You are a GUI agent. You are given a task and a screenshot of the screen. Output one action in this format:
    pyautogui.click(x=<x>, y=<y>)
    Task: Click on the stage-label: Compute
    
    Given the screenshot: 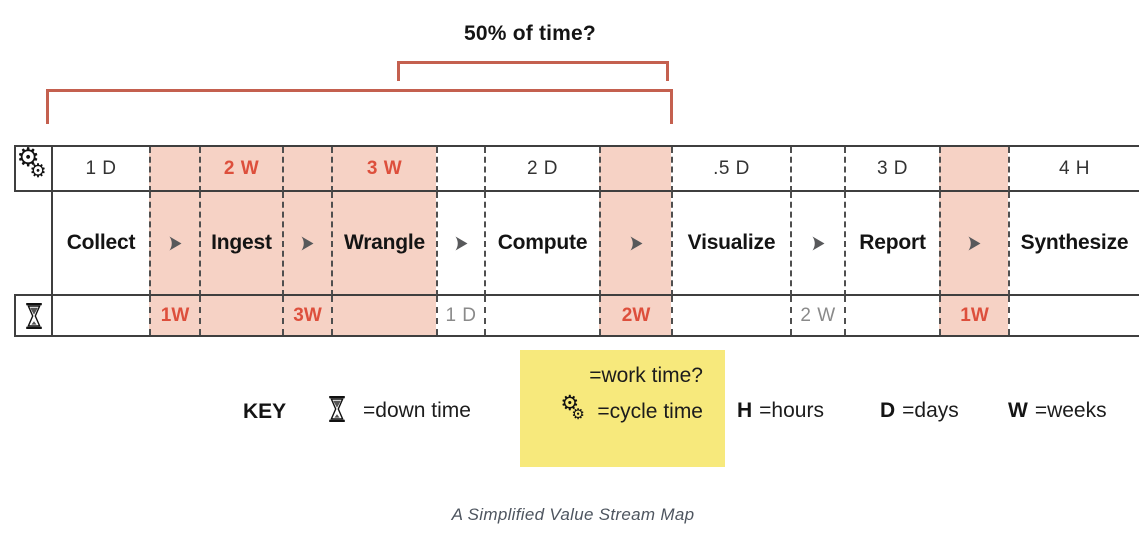 What is the action you would take?
    pyautogui.click(x=542, y=242)
    